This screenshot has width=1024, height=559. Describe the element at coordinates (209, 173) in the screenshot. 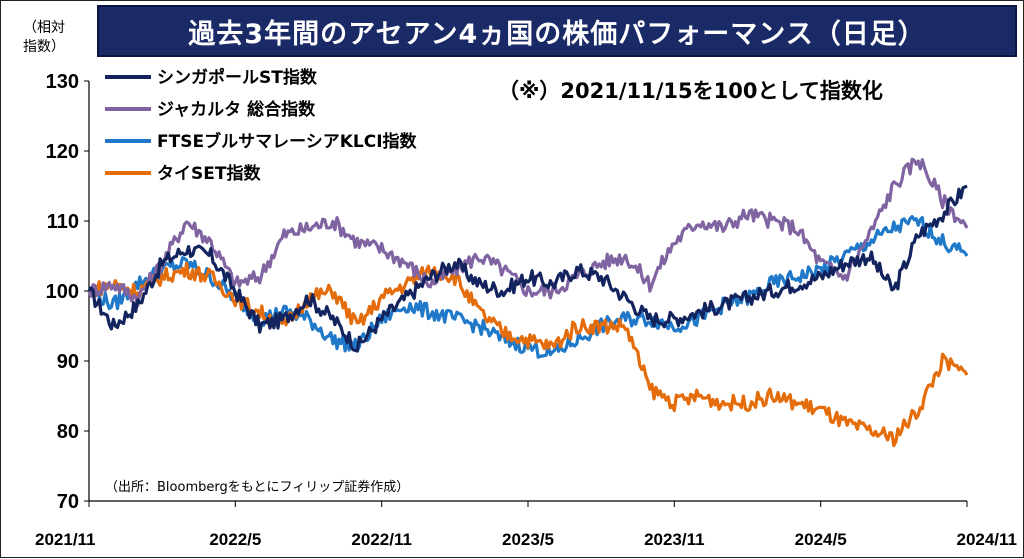

I see `legend-label-3: タイSET指数` at that location.